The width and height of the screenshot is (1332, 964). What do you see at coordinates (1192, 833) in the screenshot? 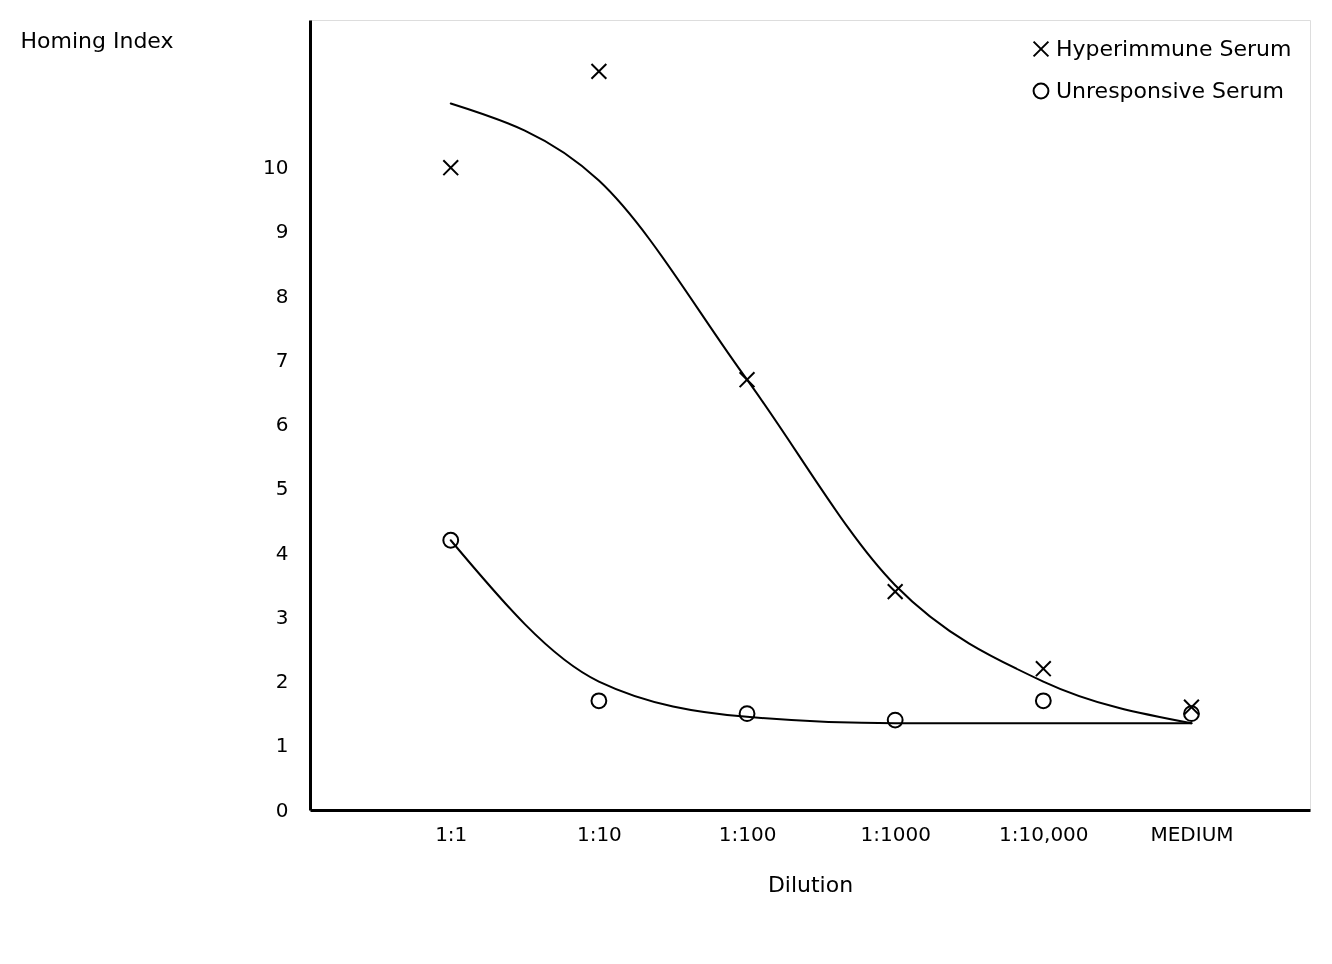
I see `x-tick-label: MEDIUM` at bounding box center [1192, 833].